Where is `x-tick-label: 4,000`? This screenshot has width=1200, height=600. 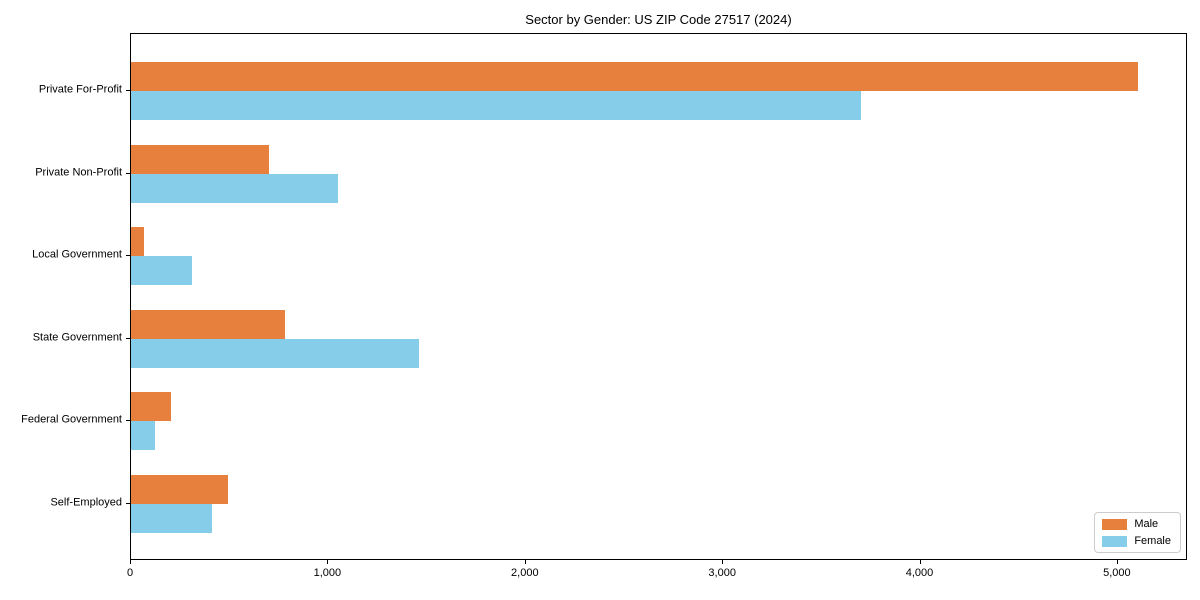
x-tick-label: 4,000 is located at coordinates (919, 573).